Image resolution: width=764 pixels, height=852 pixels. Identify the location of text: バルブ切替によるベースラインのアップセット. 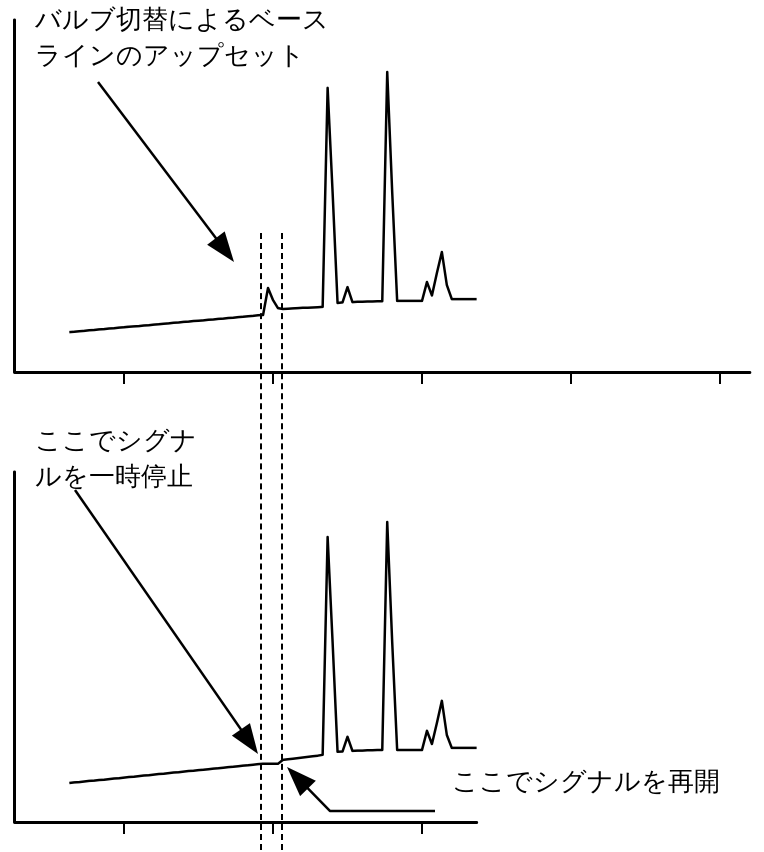
(181, 38).